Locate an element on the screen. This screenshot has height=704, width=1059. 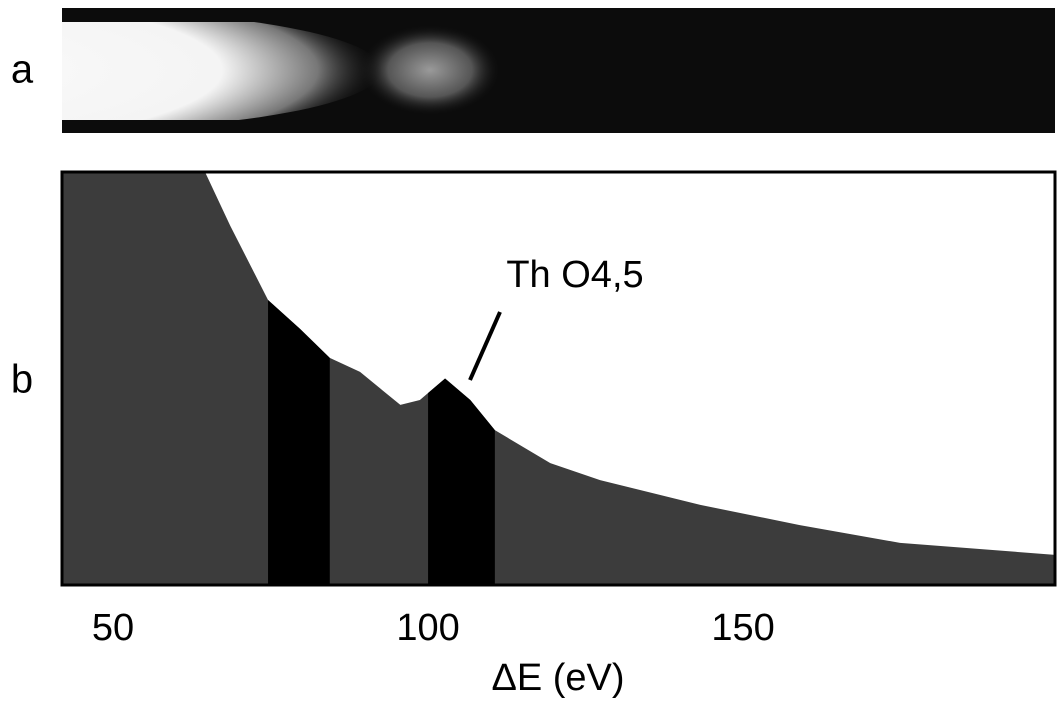
panel-label: a is located at coordinates (22, 70).